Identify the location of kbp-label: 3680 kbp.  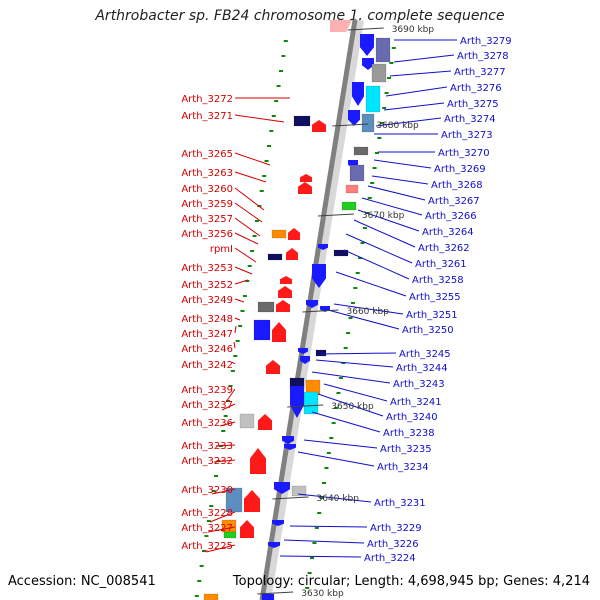
(397, 126).